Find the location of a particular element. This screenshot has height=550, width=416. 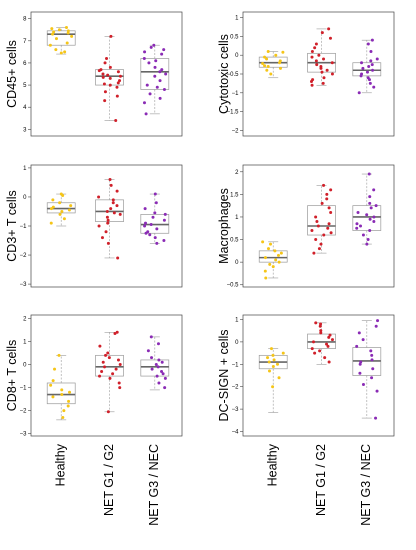

plot-frame is located at coordinates (318, 375).